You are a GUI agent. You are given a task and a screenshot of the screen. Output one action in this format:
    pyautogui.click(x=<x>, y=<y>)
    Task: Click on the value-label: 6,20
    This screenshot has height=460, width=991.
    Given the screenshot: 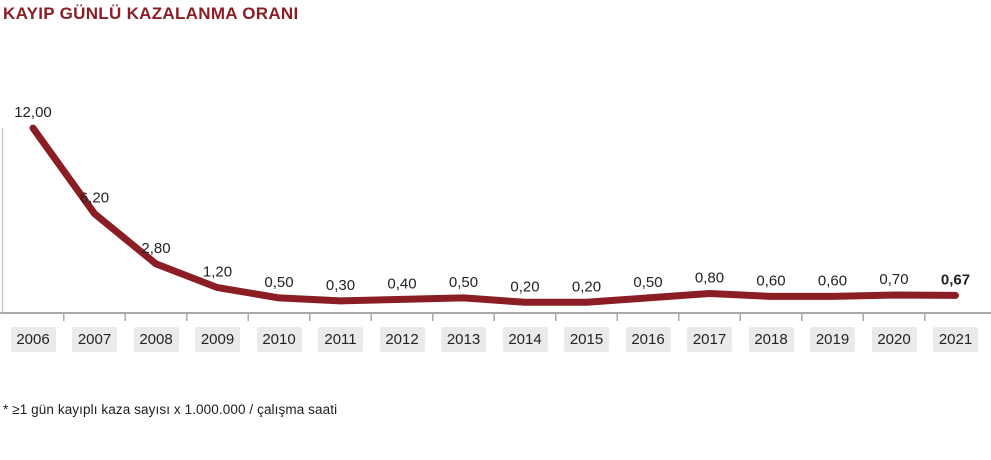 What is the action you would take?
    pyautogui.click(x=94, y=198)
    